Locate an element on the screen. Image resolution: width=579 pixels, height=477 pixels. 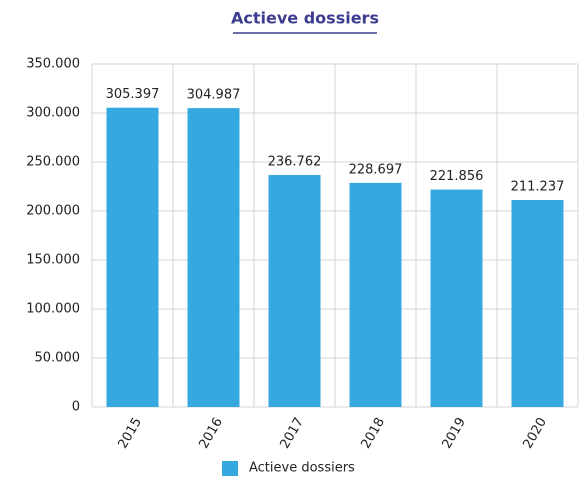
data-label: 304.987 is located at coordinates (214, 95).